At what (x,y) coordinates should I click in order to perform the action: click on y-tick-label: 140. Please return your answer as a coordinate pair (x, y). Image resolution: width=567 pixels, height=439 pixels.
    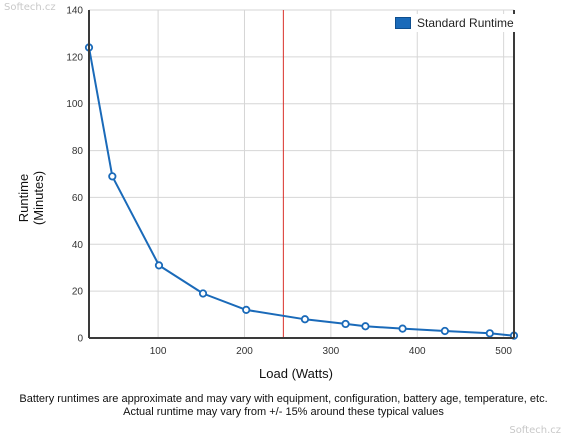
    Looking at the image, I should click on (74, 11).